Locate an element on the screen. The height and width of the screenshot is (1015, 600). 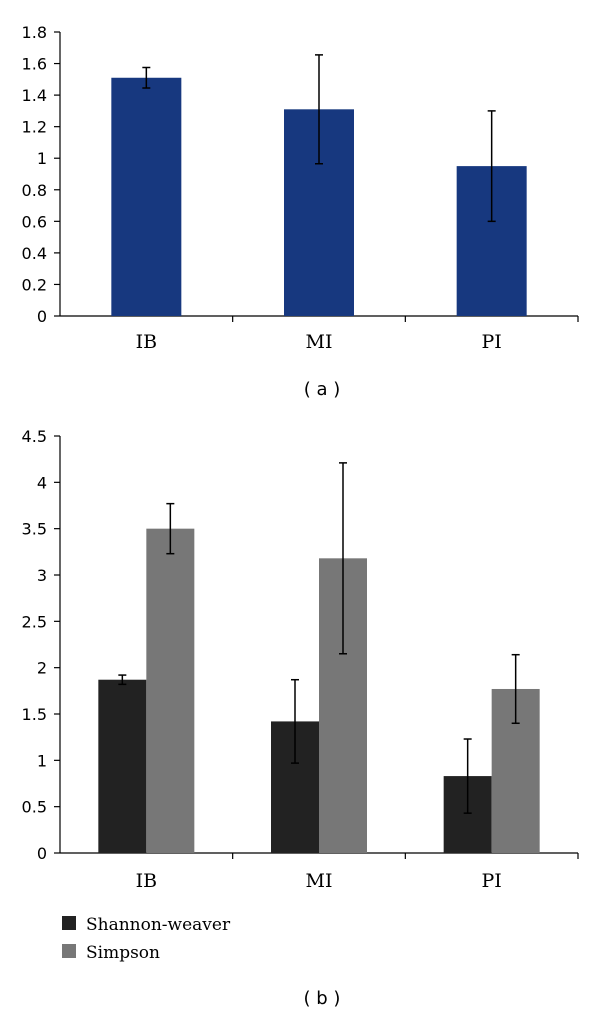
y-tick-label: 1.8 is located at coordinates (34, 32).